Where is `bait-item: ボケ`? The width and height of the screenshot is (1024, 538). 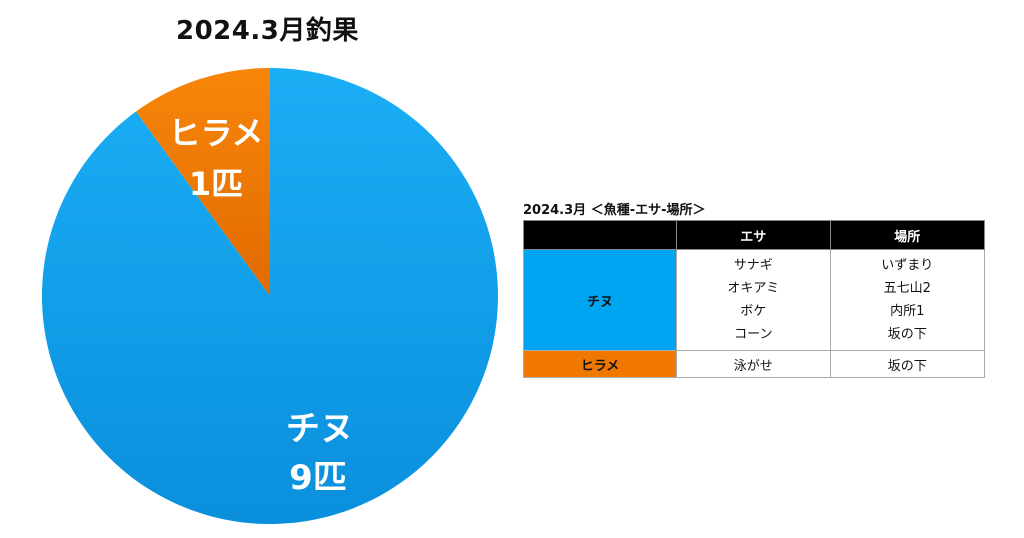 bait-item: ボケ is located at coordinates (753, 311).